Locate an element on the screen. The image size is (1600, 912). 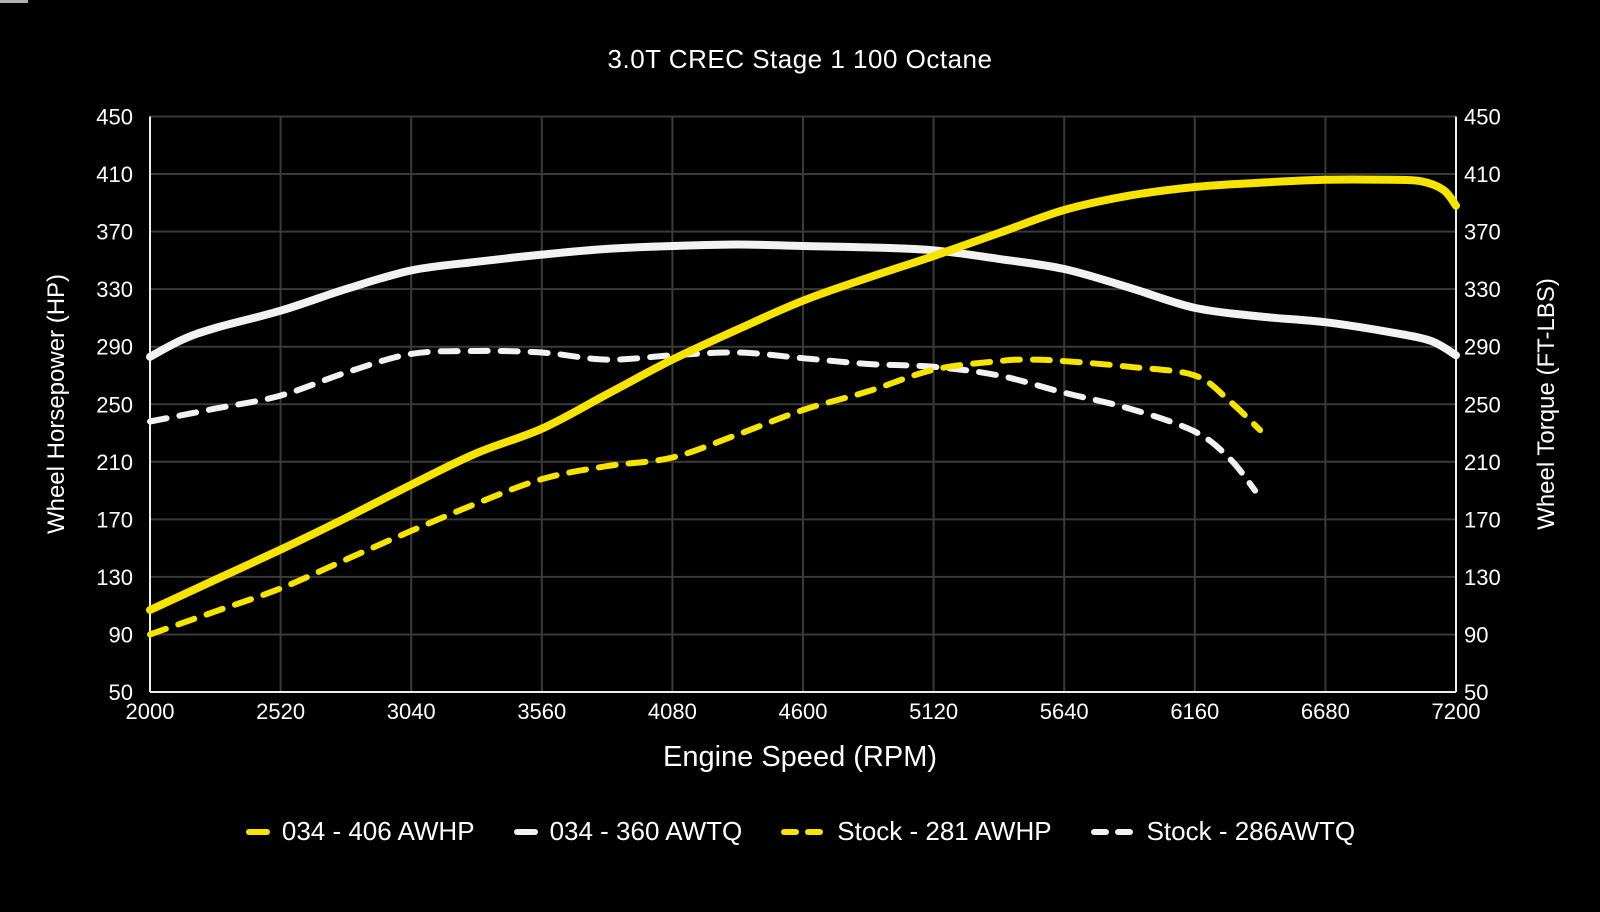
y-tick-label-right: 90 is located at coordinates (1476, 634).